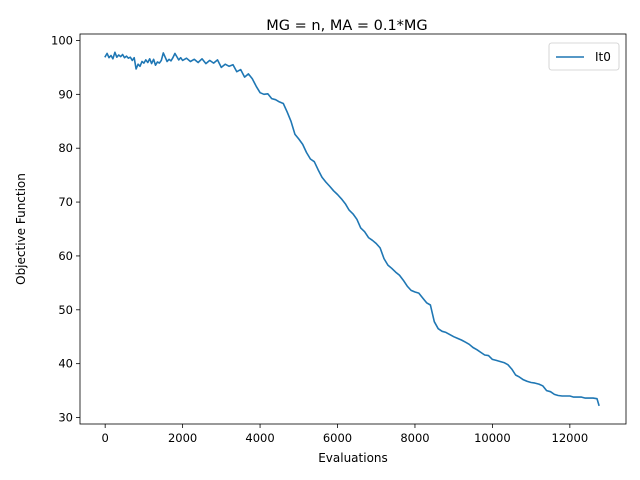 This screenshot has height=480, width=640. I want to click on x-tick-label: 12000, so click(570, 438).